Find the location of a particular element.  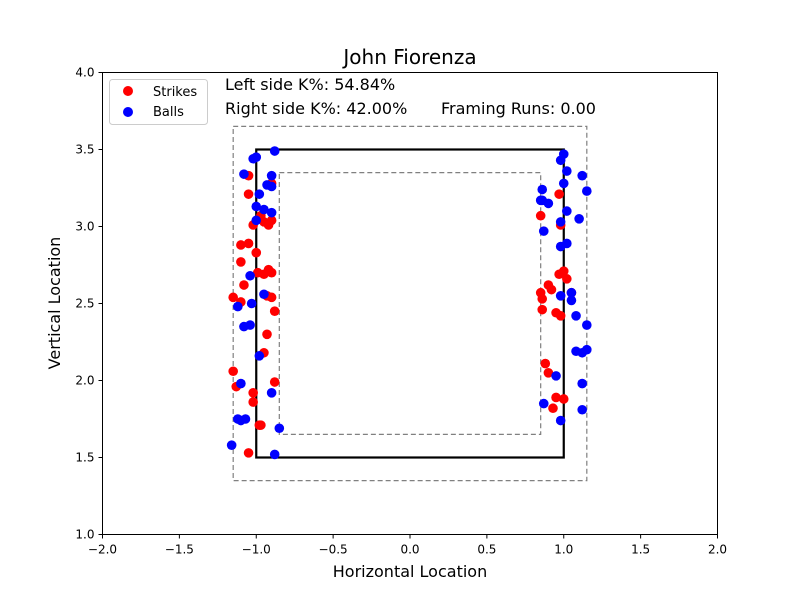

x-tick-label: 0.5 is located at coordinates (486, 550).